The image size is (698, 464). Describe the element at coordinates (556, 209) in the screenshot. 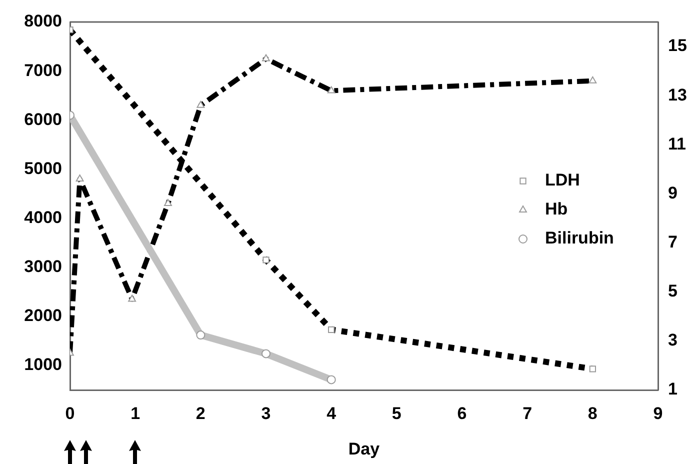

I see `legend-label: Hb` at that location.